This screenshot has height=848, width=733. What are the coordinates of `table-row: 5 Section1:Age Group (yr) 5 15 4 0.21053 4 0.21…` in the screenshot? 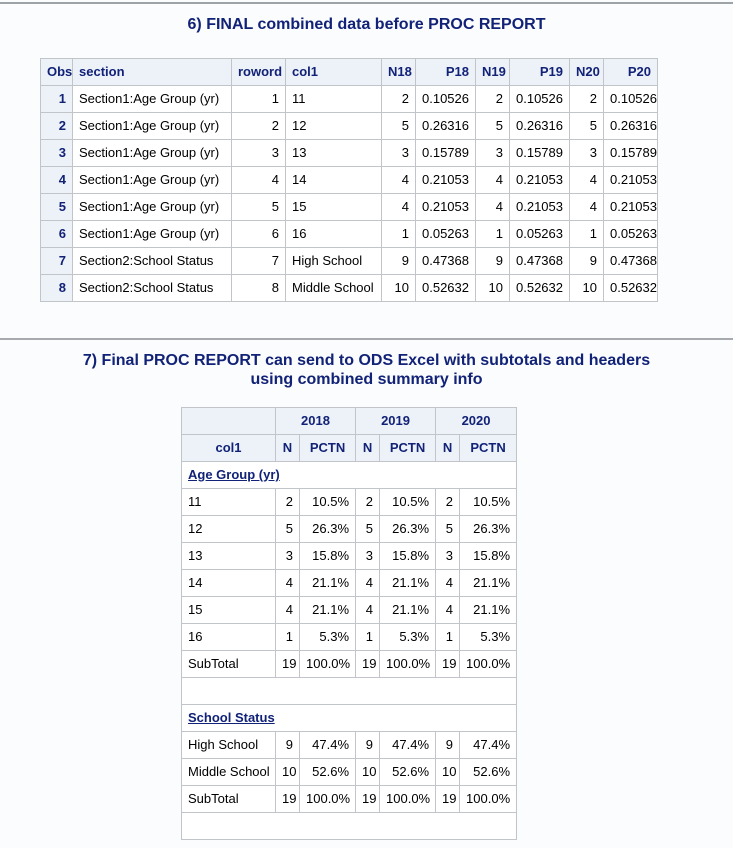 It's located at (349, 207).